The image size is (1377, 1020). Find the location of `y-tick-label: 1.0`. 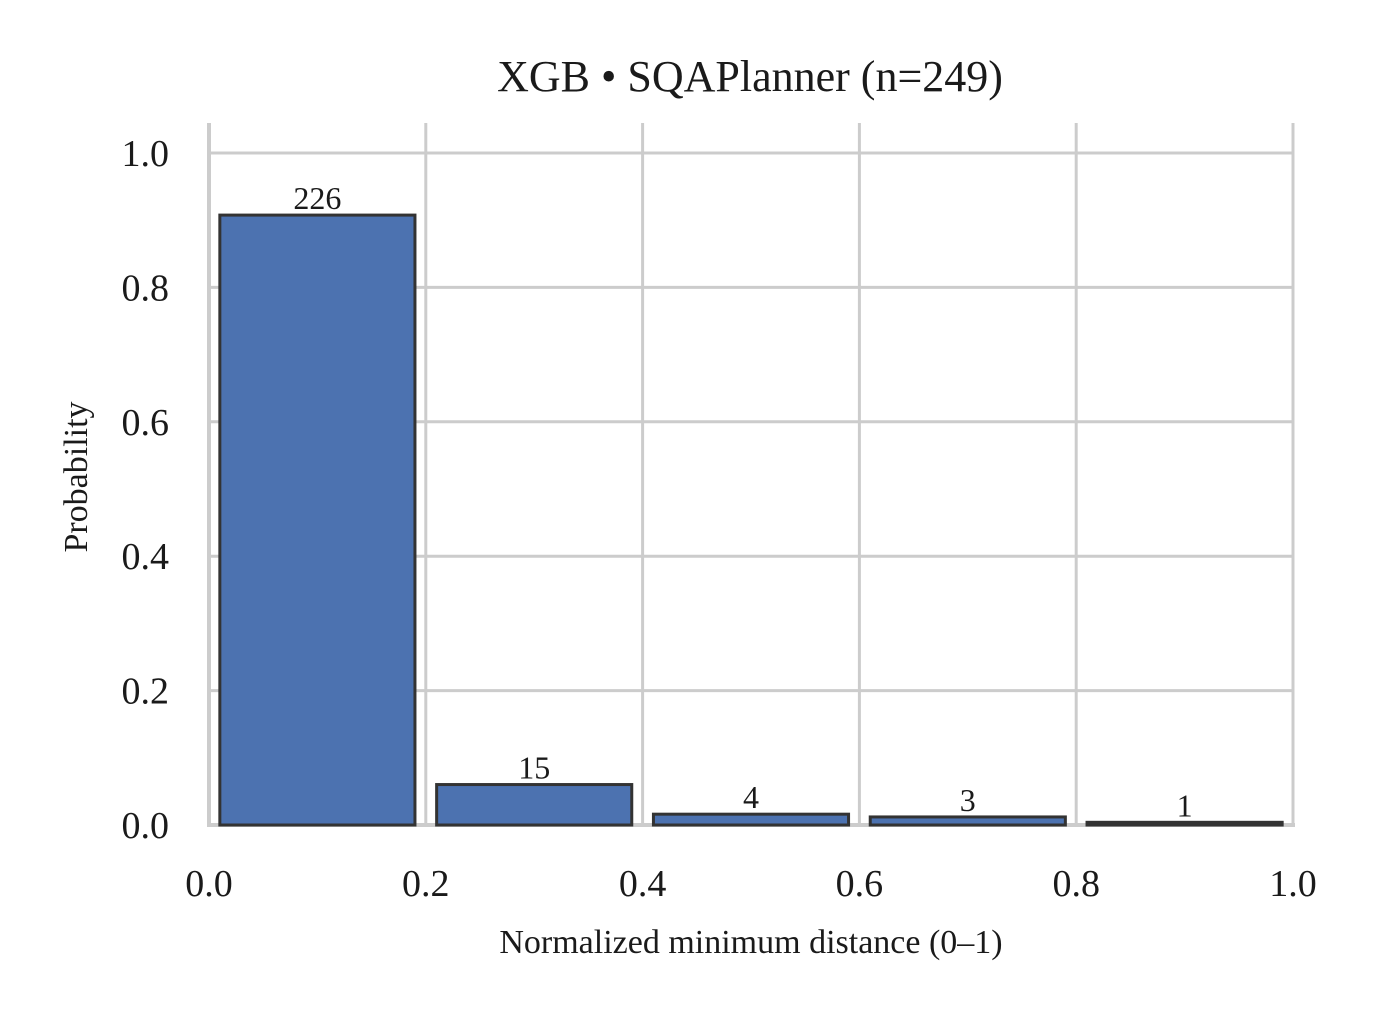

y-tick-label: 1.0 is located at coordinates (146, 154).